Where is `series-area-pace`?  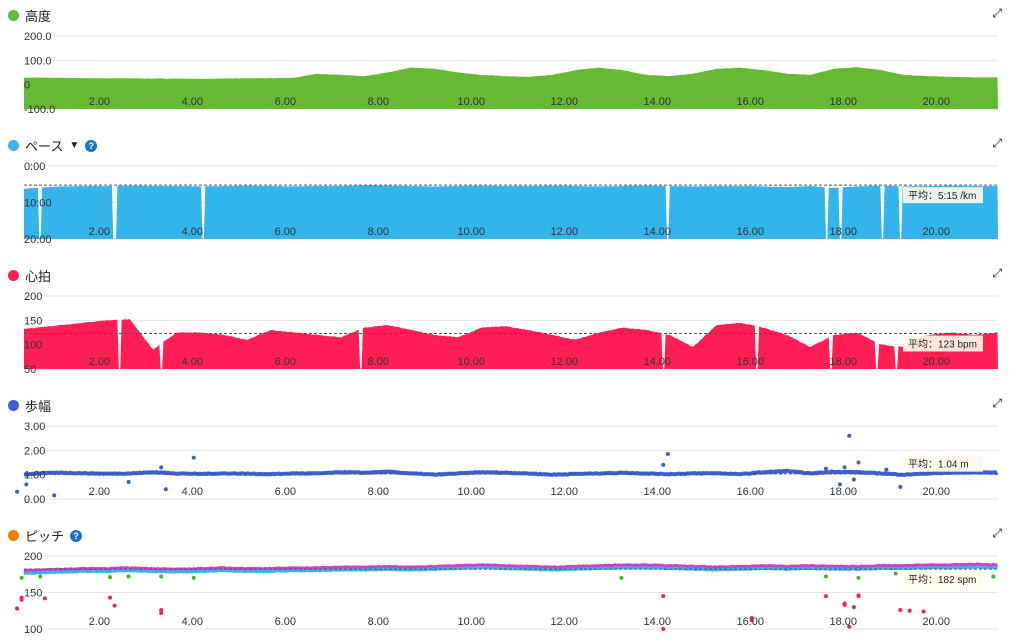
series-area-pace is located at coordinates (511, 212).